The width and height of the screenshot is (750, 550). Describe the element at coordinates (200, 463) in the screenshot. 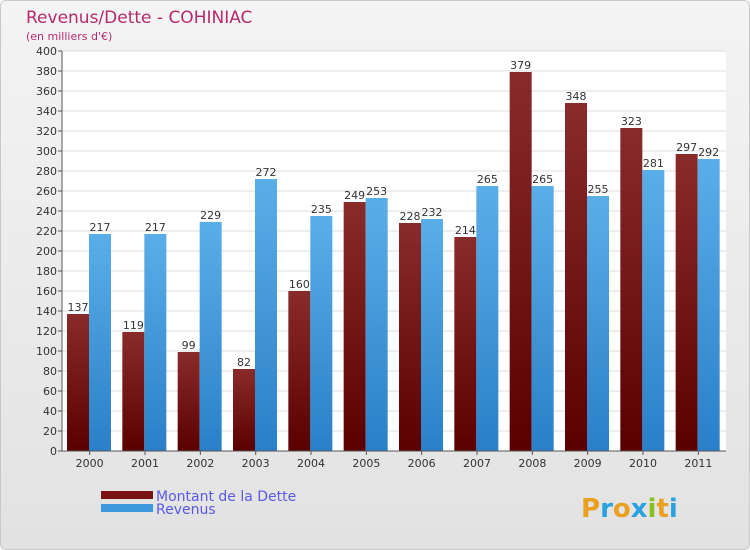

I see `x-tick-label: 2002` at that location.